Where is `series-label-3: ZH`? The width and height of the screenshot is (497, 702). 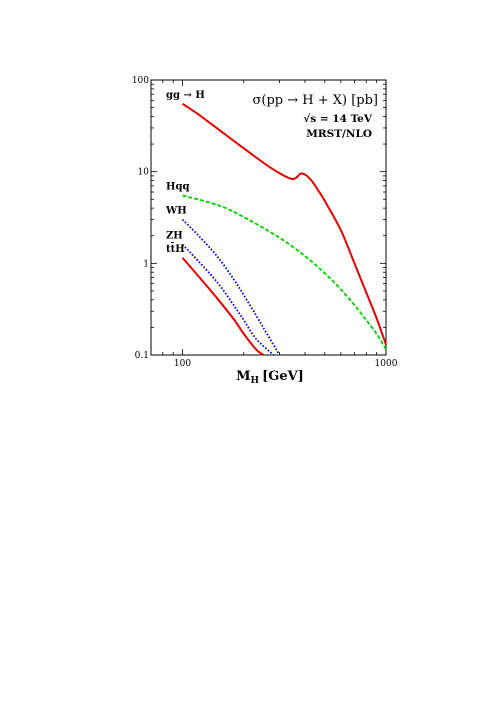
series-label-3: ZH is located at coordinates (174, 236).